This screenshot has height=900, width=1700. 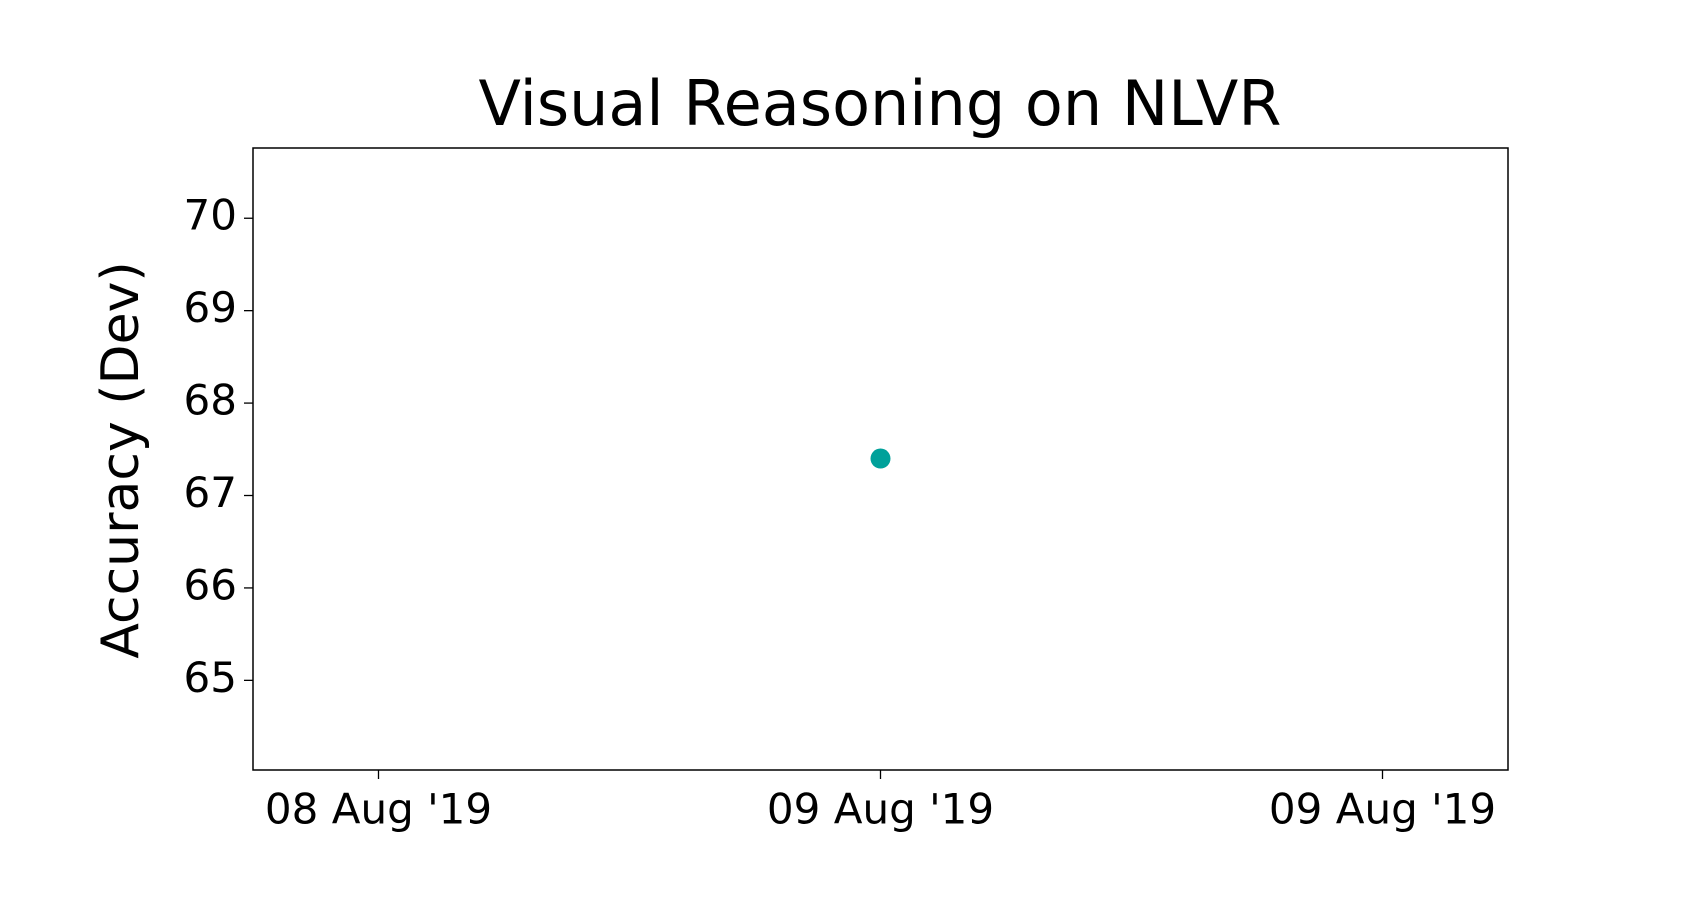 I want to click on y-tick-label: 69, so click(x=210, y=307).